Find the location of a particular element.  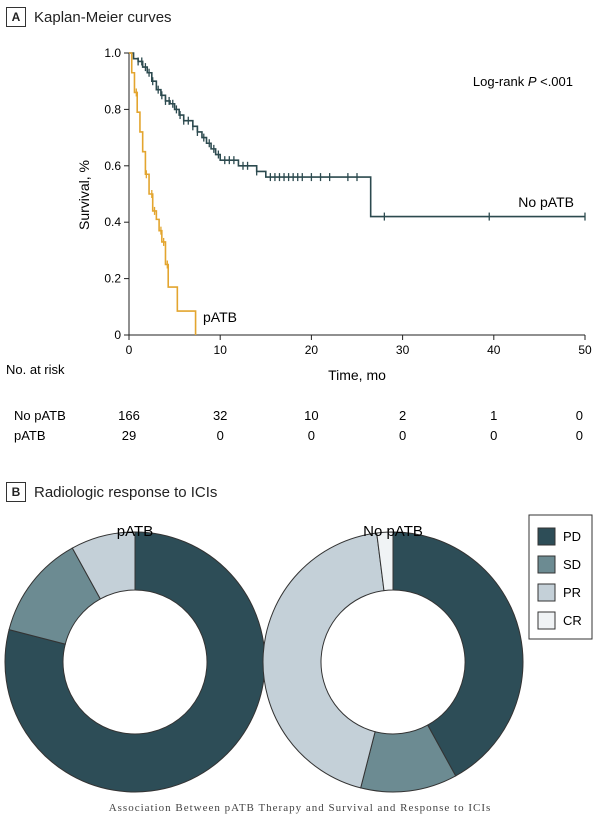

x-tick-label: 40 is located at coordinates (494, 350).